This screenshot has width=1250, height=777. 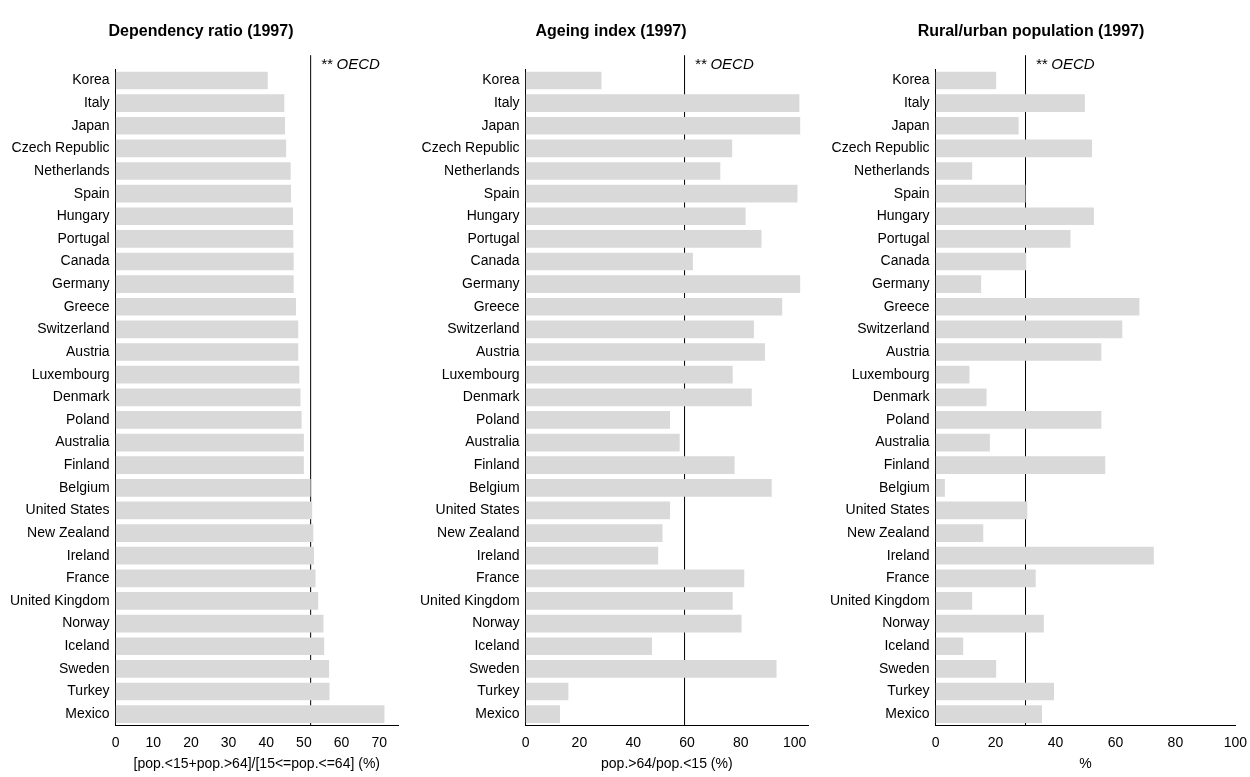 What do you see at coordinates (901, 283) in the screenshot?
I see `y-tick-label: Germany` at bounding box center [901, 283].